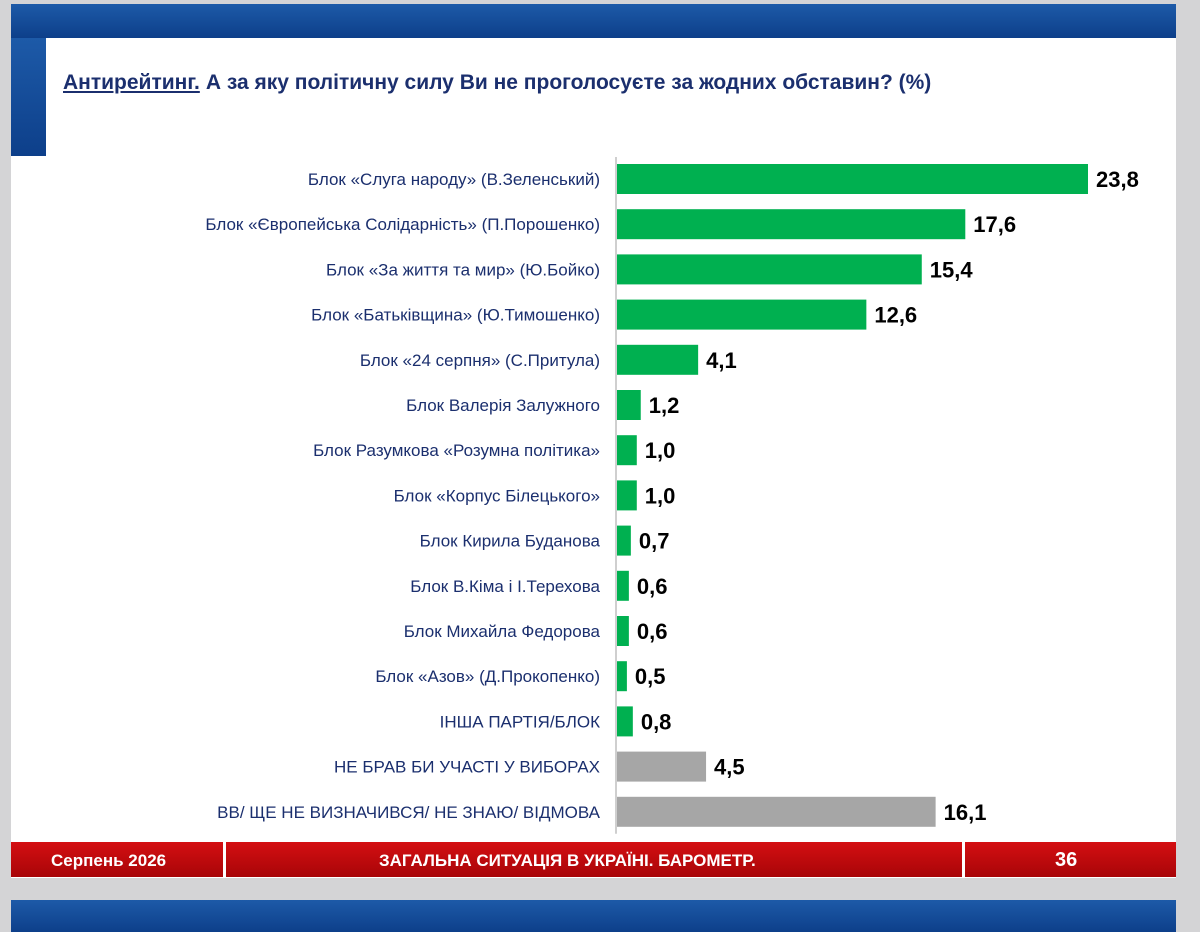  What do you see at coordinates (454, 179) in the screenshot?
I see `category-label: Блок «Слуга народу» (В.Зеленський)` at bounding box center [454, 179].